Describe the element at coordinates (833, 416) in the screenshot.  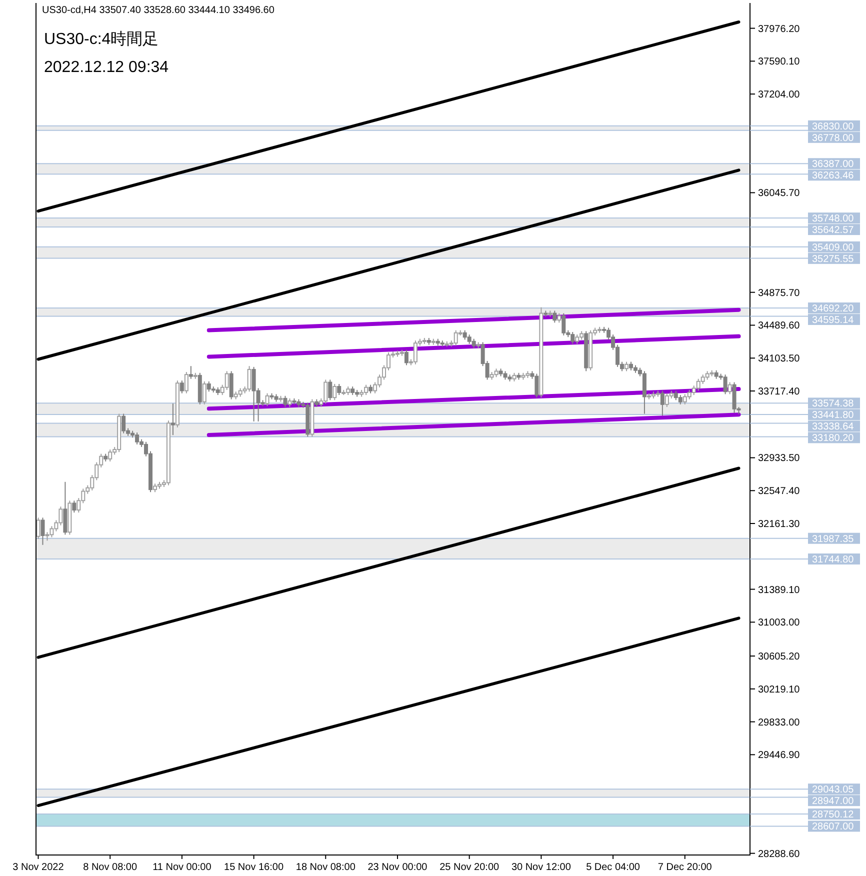
I see `ref-line-label: 33441.80` at that location.